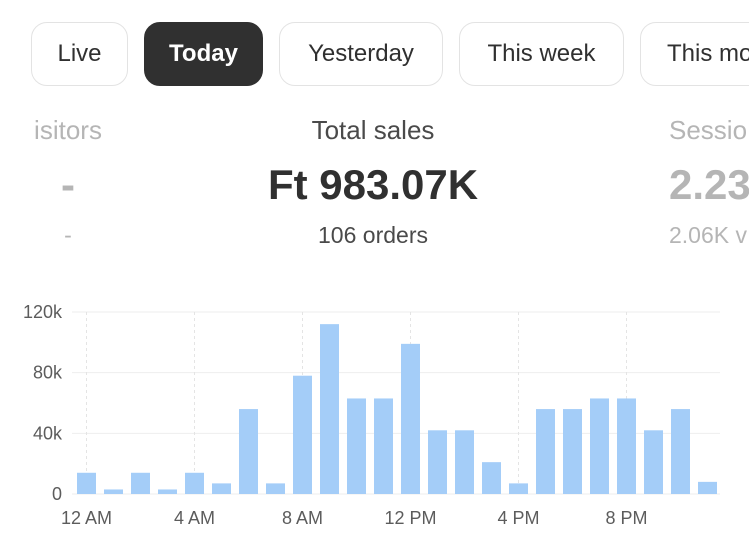 The width and height of the screenshot is (749, 553). Describe the element at coordinates (373, 184) in the screenshot. I see `metric-total-sales-value: Ft 983.07K` at that location.